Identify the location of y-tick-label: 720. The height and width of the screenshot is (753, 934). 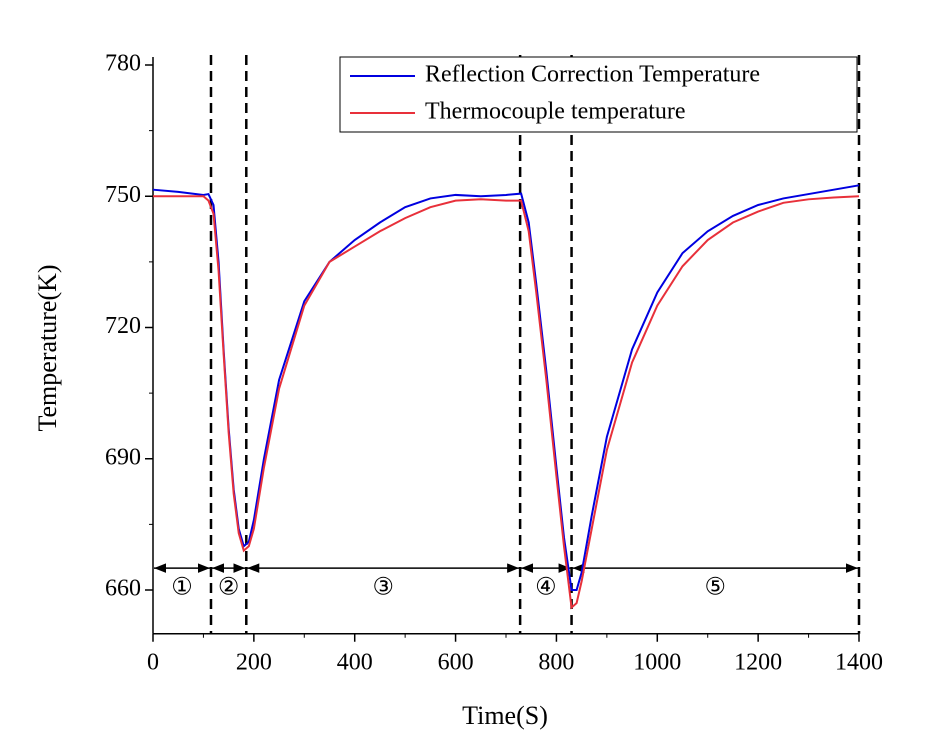
(123, 326).